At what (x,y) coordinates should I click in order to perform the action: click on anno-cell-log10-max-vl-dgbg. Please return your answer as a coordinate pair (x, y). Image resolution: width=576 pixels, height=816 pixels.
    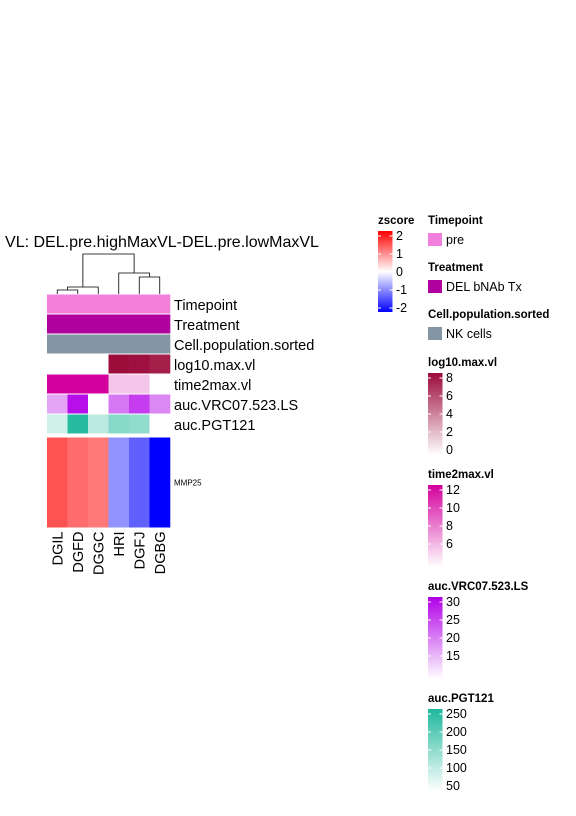
    Looking at the image, I should click on (160, 364).